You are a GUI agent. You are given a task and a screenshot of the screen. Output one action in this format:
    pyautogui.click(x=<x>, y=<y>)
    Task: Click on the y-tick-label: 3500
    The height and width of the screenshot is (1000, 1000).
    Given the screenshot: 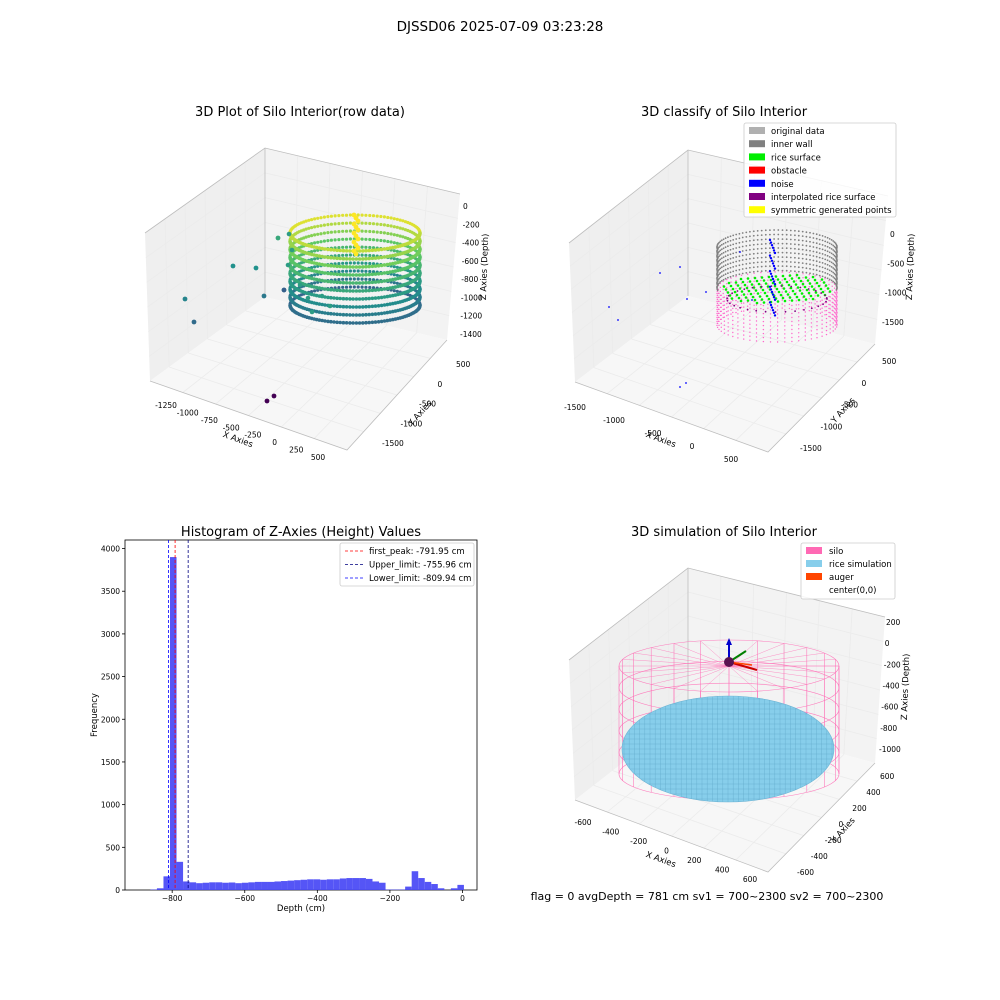 What is the action you would take?
    pyautogui.click(x=110, y=591)
    